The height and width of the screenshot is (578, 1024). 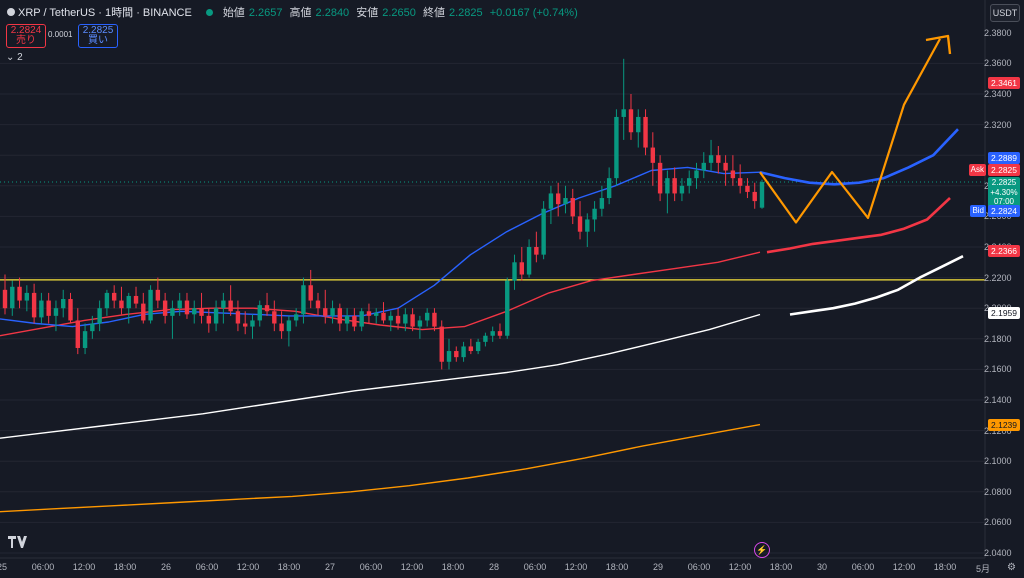 I want to click on ma-orange-line, so click(x=380, y=468).